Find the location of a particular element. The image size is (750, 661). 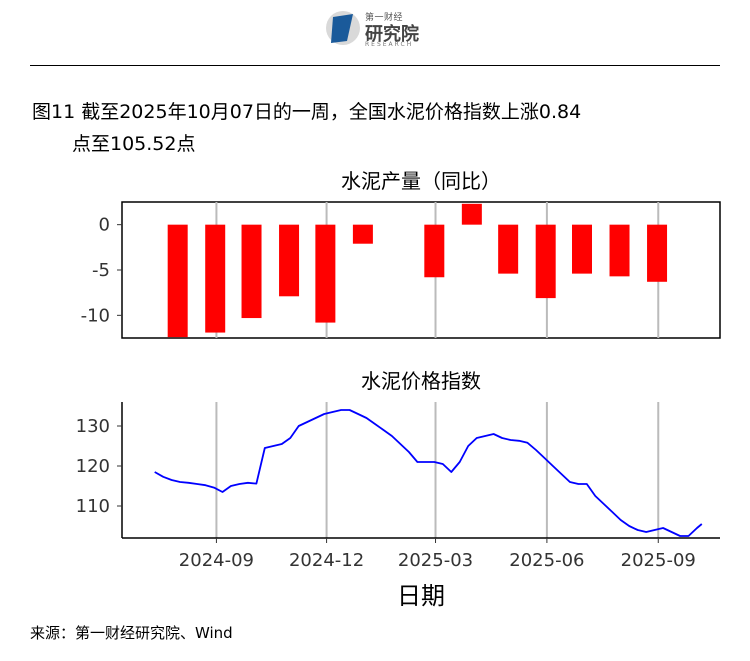

caption-line-2: 点至105.52点 is located at coordinates (134, 144).